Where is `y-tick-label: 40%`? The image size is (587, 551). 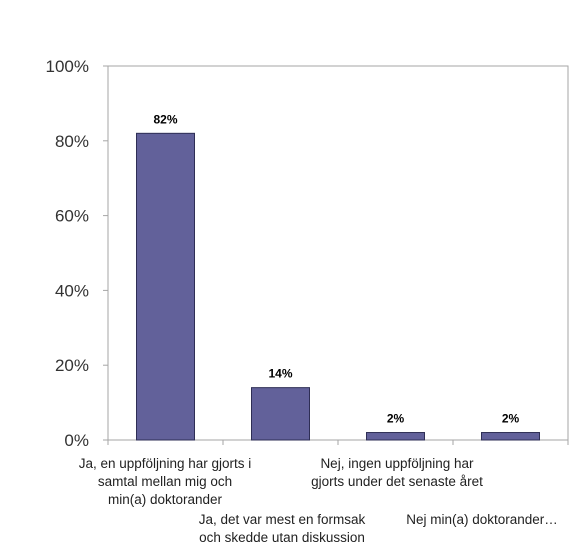
y-tick-label: 40% is located at coordinates (72, 290).